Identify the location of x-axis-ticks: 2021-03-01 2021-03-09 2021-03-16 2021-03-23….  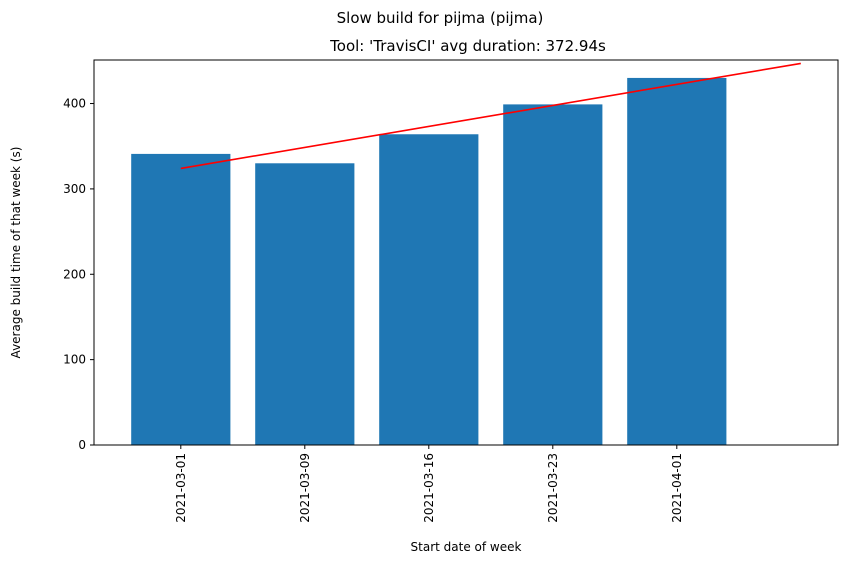
(429, 484).